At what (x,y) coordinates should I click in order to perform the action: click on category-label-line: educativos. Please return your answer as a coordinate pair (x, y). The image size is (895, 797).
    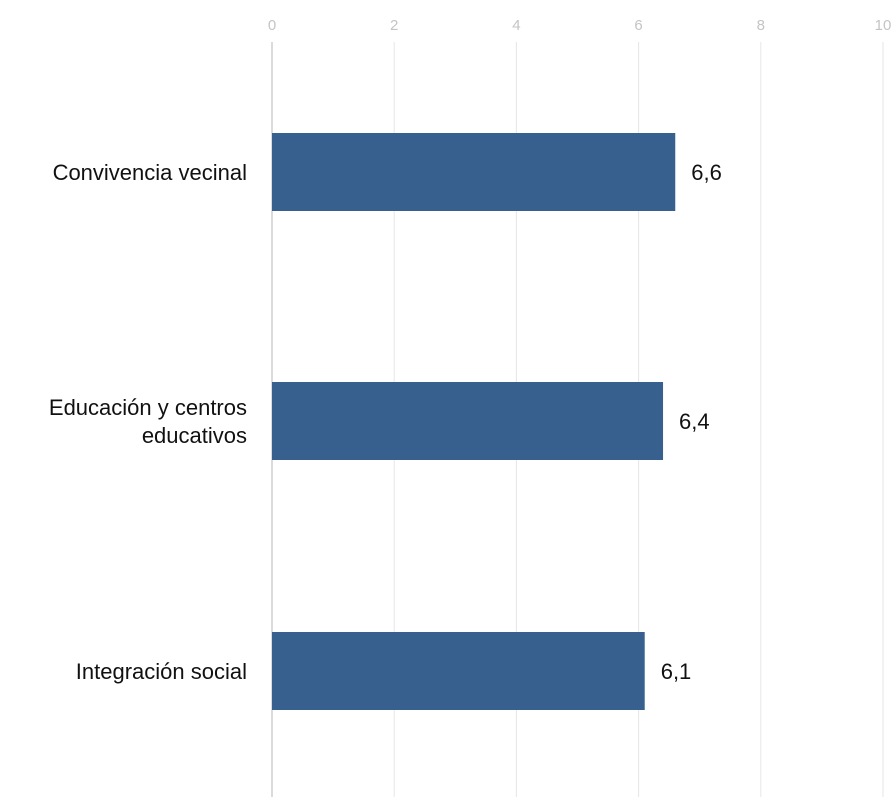
    Looking at the image, I should click on (194, 435).